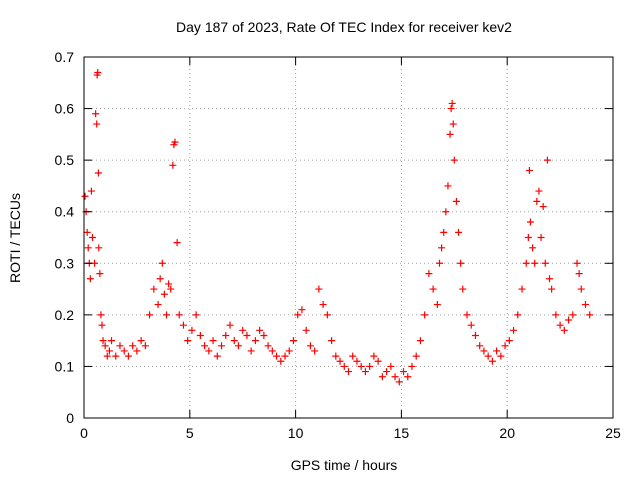 The width and height of the screenshot is (640, 480). What do you see at coordinates (65, 212) in the screenshot?
I see `y-tick-label: 0.4` at bounding box center [65, 212].